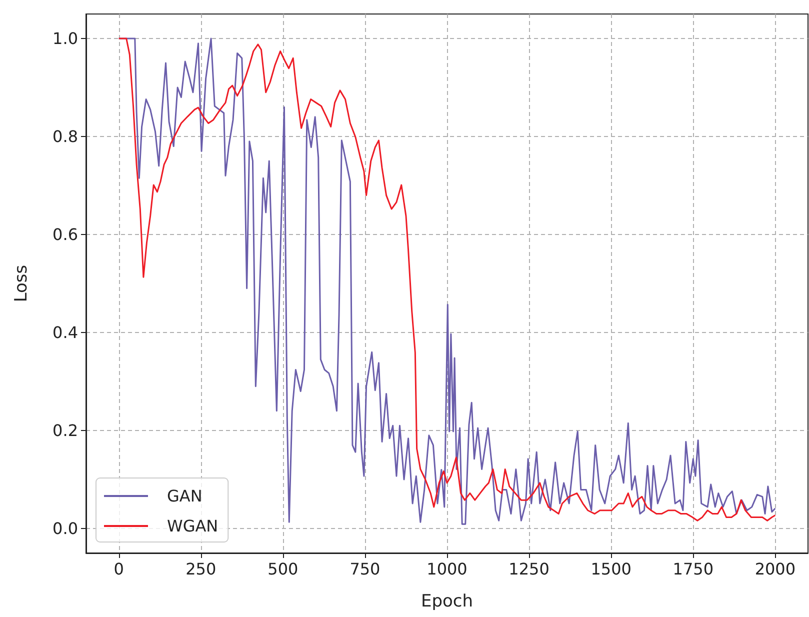  What do you see at coordinates (283, 569) in the screenshot?
I see `x-tick-label: 500` at bounding box center [283, 569].